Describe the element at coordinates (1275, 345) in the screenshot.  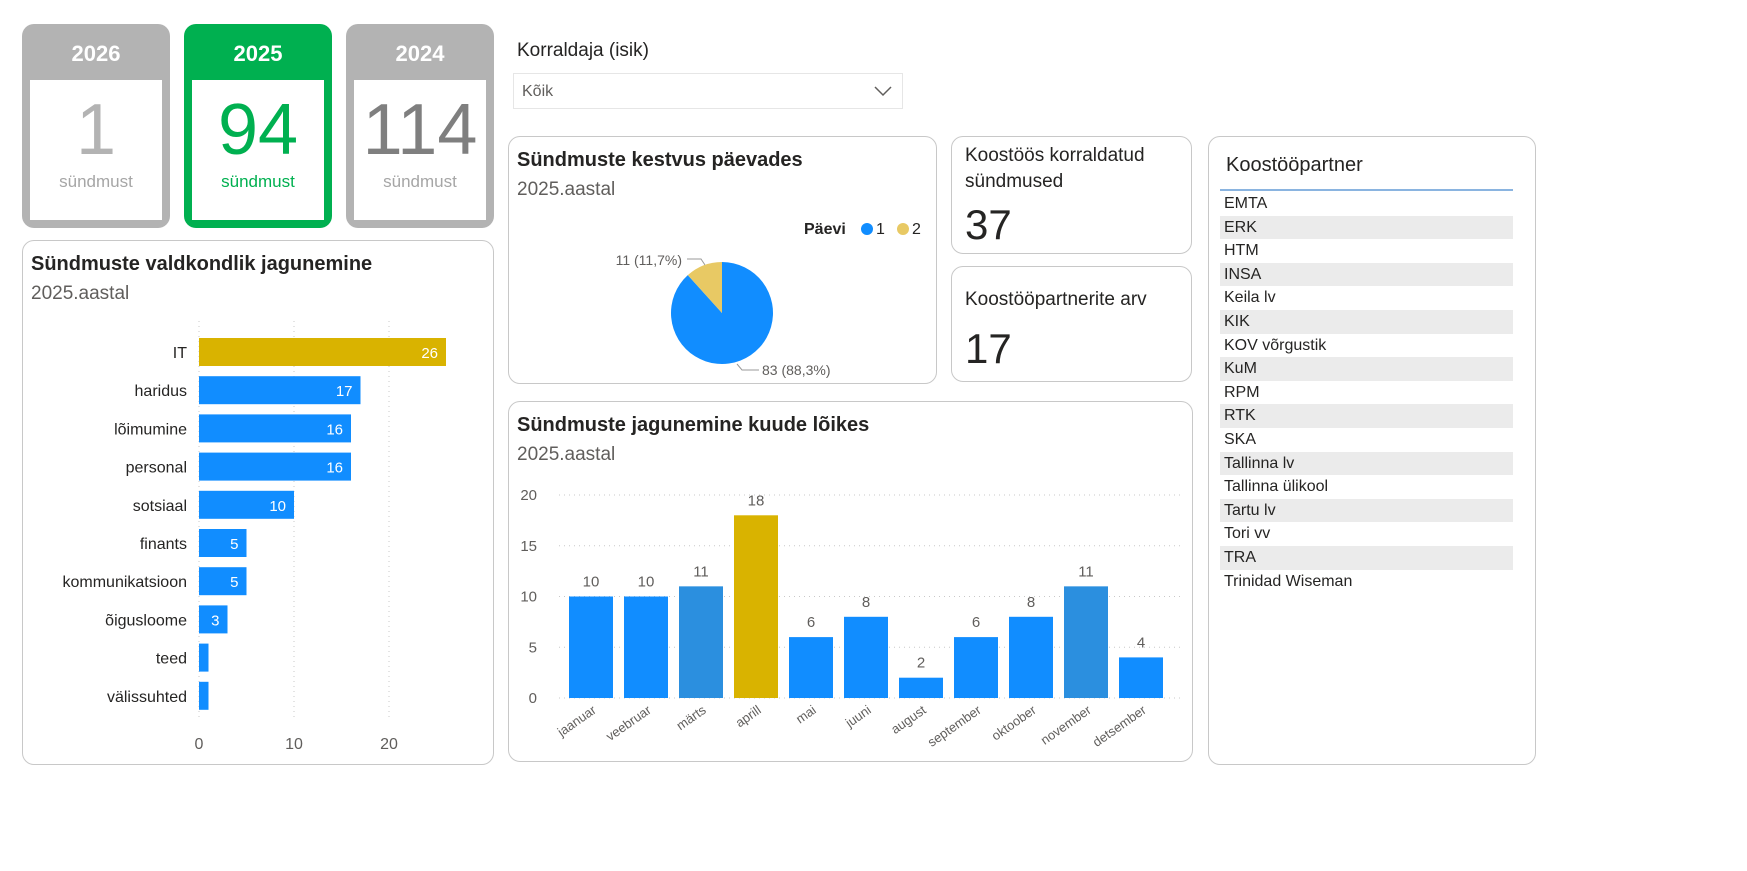
I see `partner-row: KOV võrgustik` at that location.